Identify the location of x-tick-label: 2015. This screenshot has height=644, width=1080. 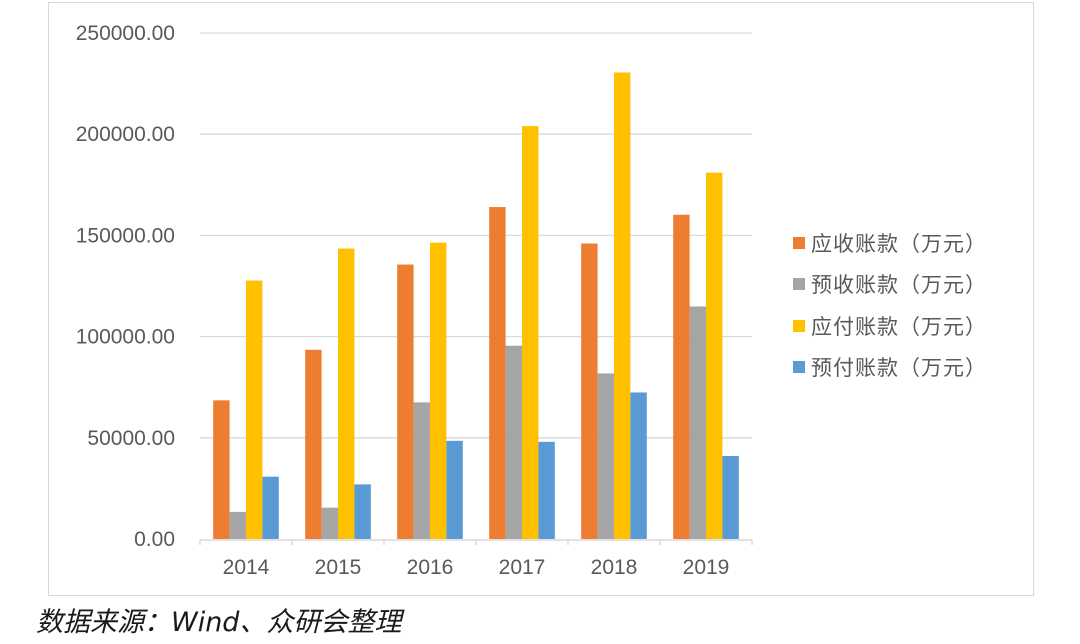
(338, 567).